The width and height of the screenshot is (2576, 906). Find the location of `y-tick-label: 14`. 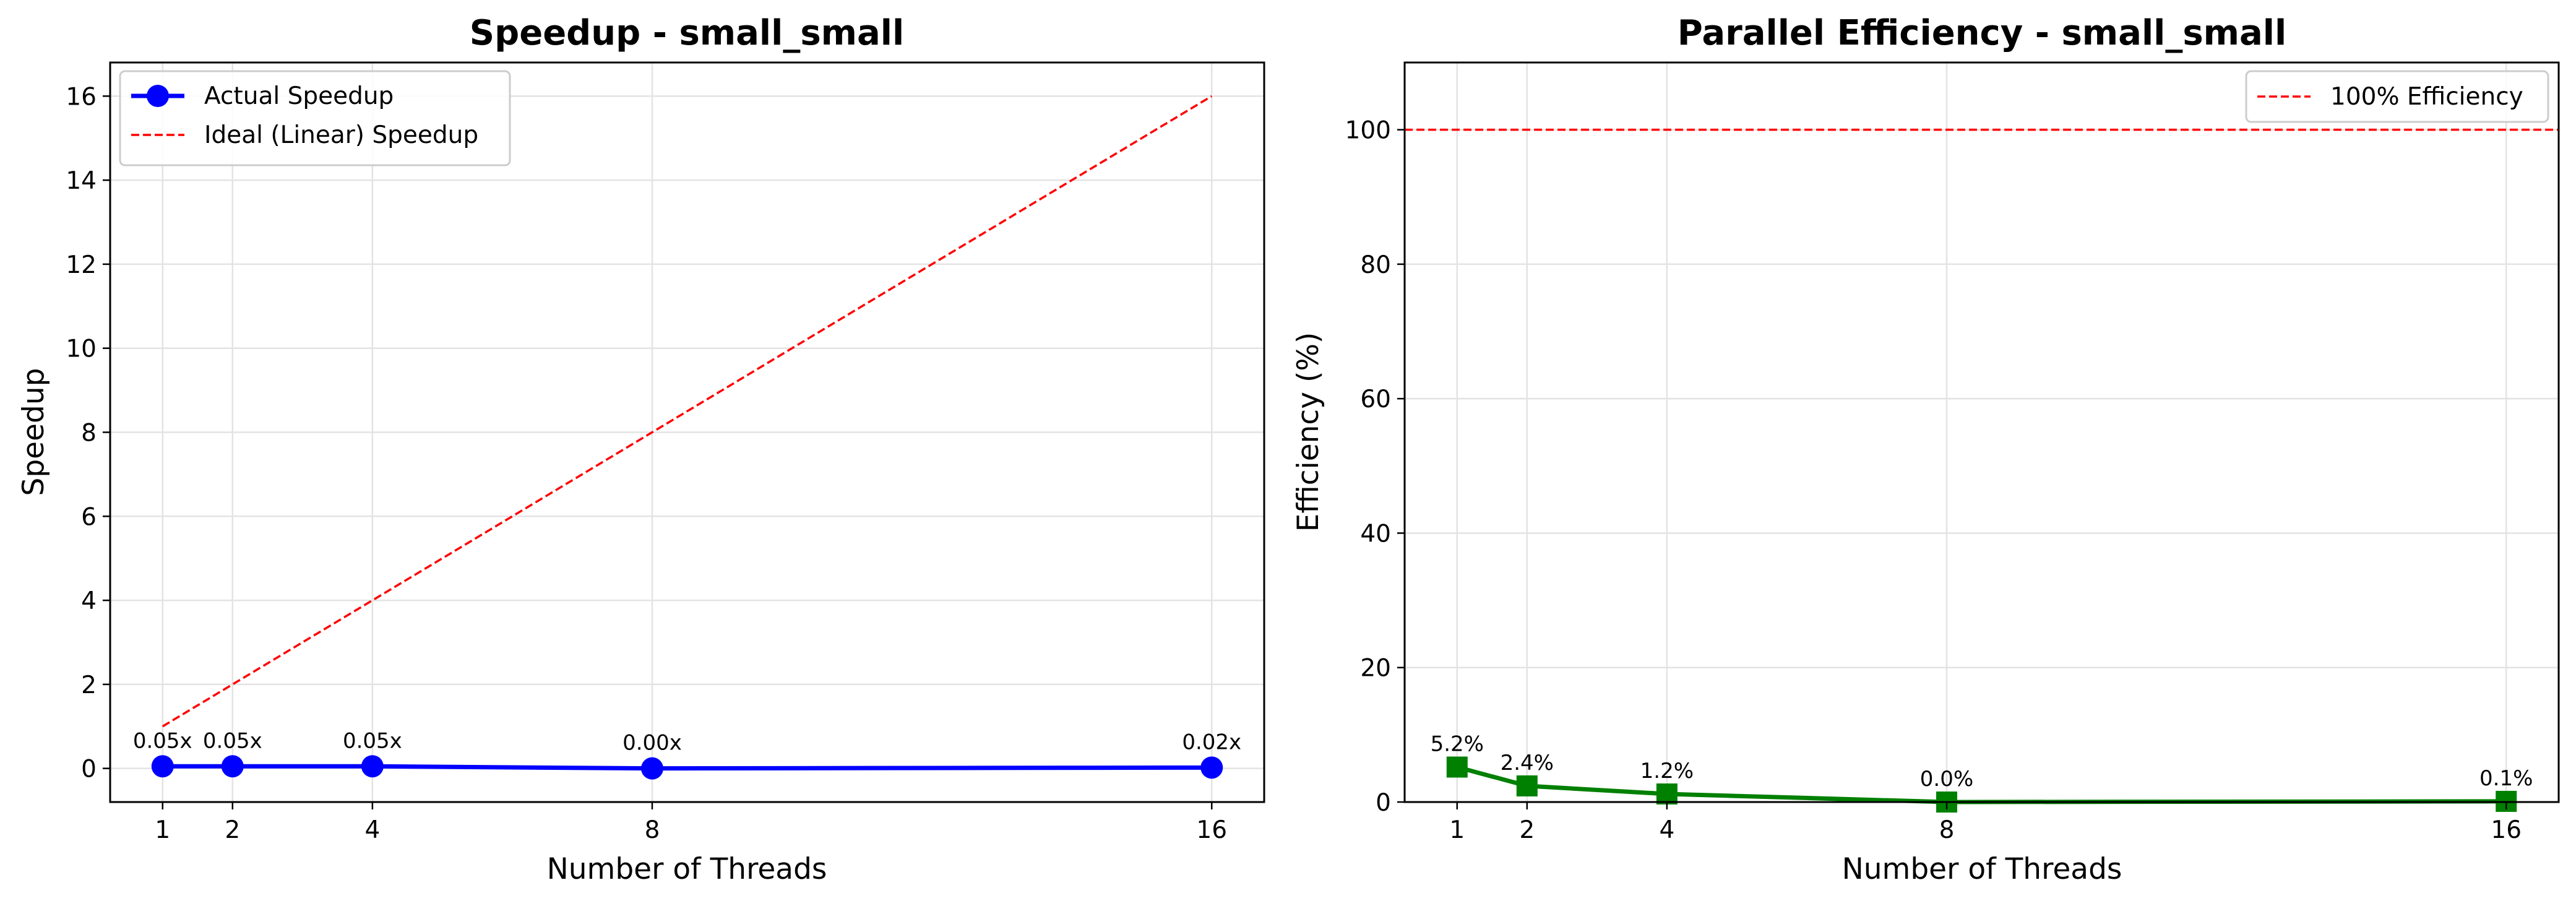

y-tick-label: 14 is located at coordinates (81, 181).